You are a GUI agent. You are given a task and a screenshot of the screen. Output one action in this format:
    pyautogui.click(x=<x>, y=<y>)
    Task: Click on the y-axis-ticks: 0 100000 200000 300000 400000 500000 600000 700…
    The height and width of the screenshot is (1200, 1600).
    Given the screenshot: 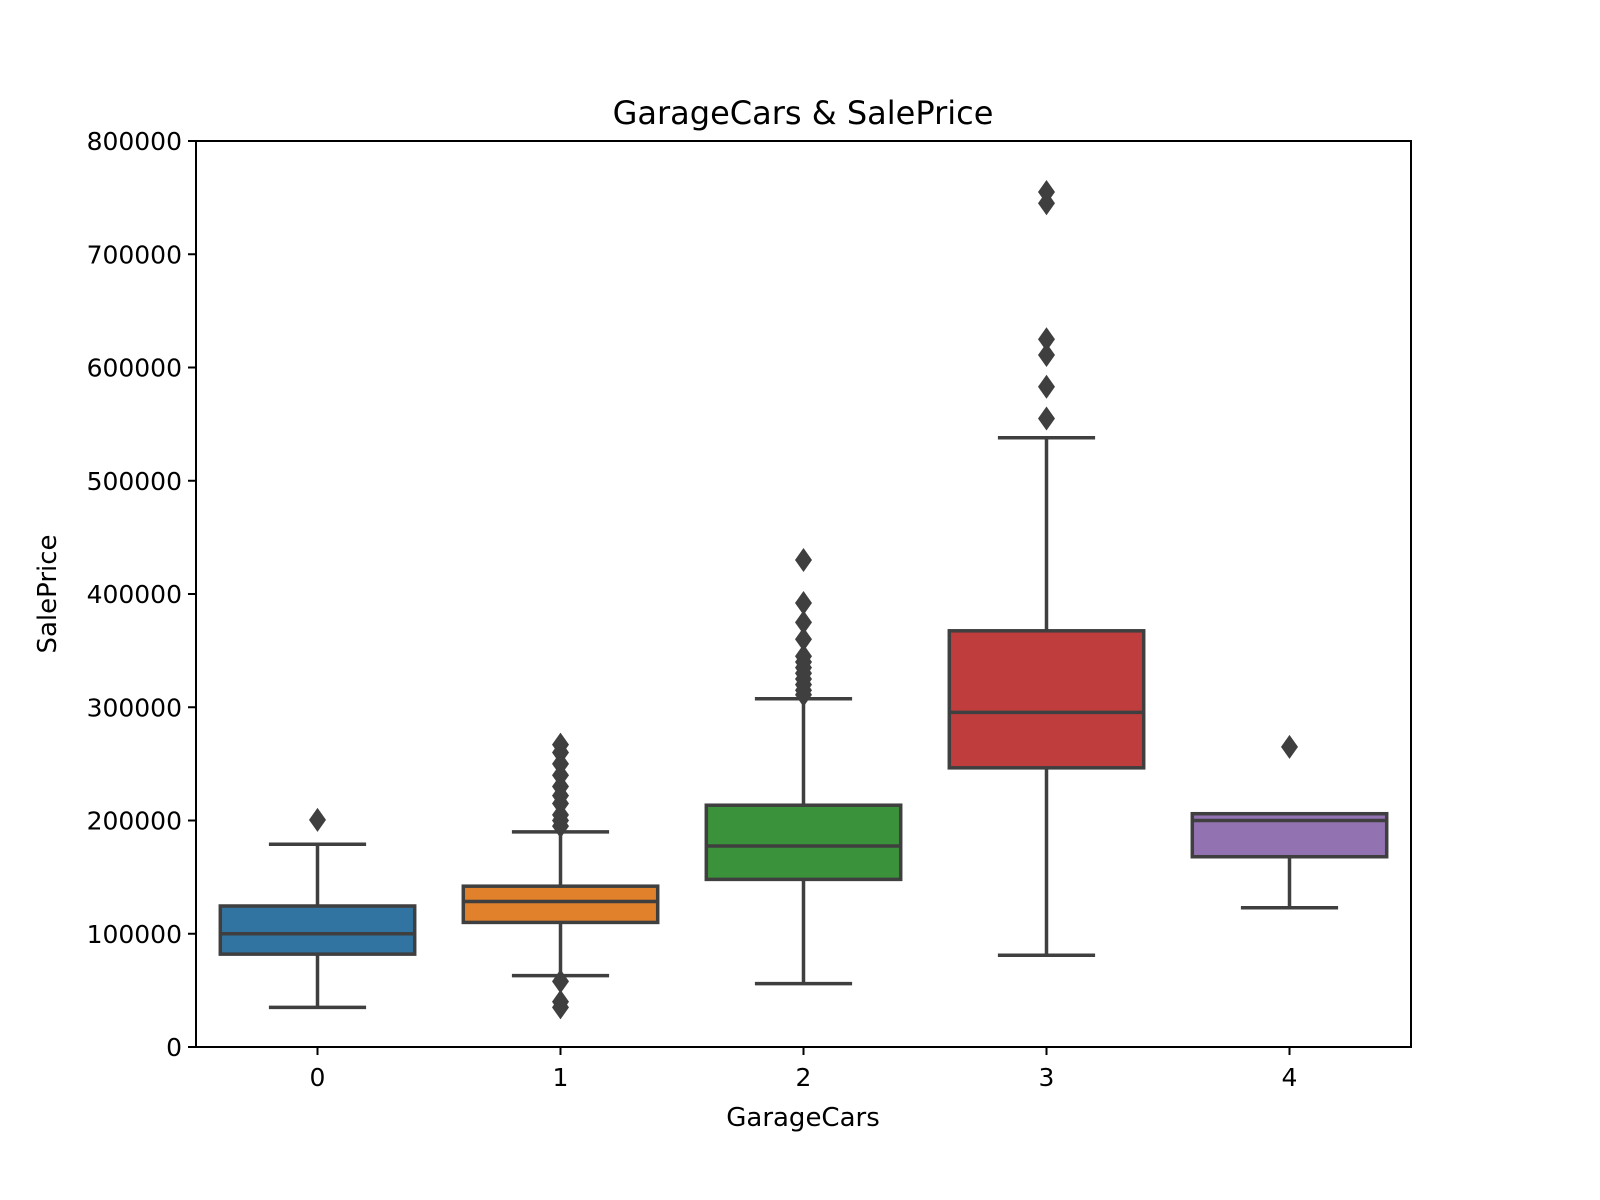 What is the action you would take?
    pyautogui.click(x=141, y=594)
    